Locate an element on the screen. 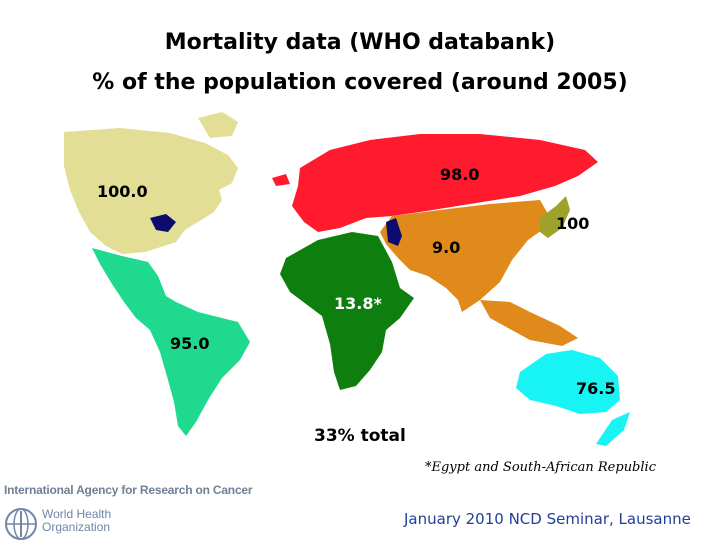 This screenshot has width=720, height=541. great-lakes is located at coordinates (163, 223).